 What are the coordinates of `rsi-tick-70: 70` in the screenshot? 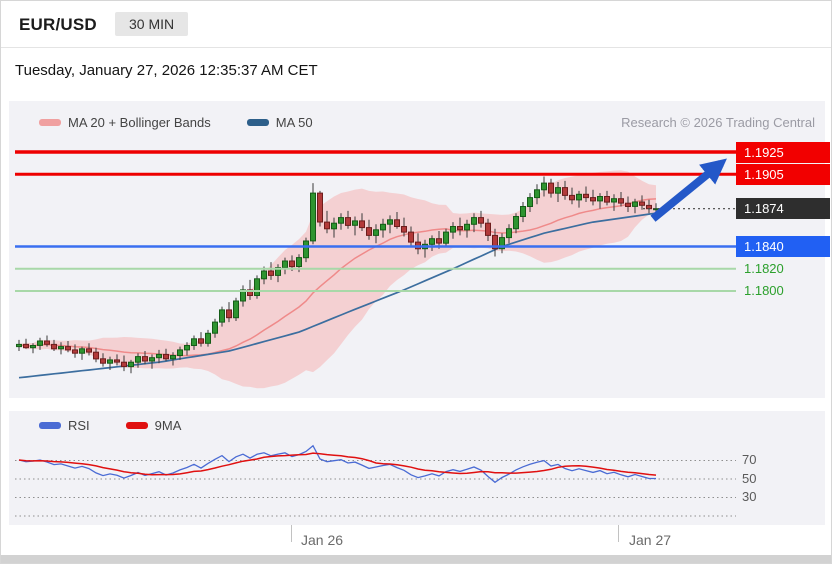 It's located at (749, 459).